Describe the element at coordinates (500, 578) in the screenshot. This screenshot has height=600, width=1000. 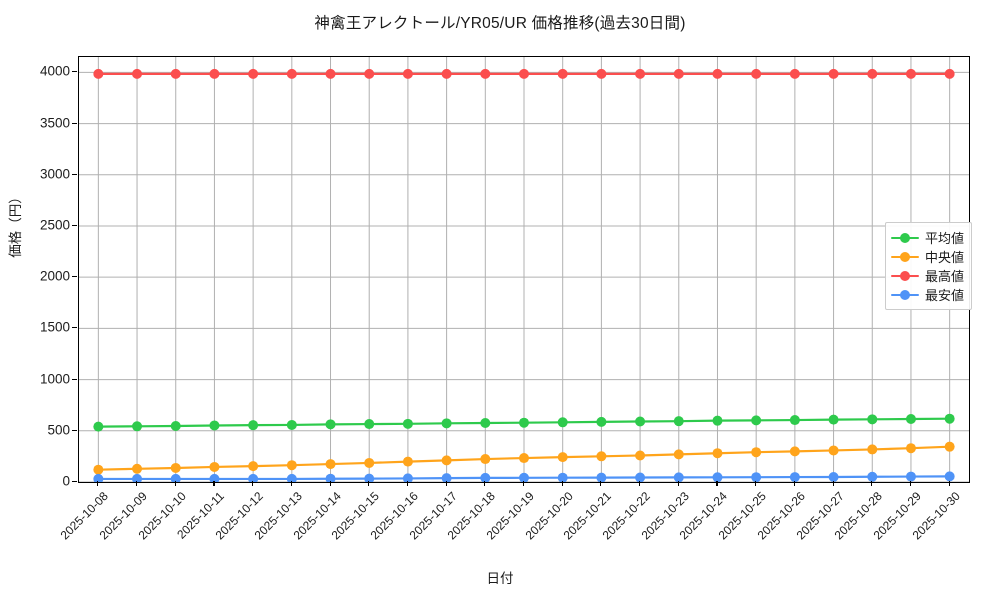
I see `x-axis-label: 日付` at that location.